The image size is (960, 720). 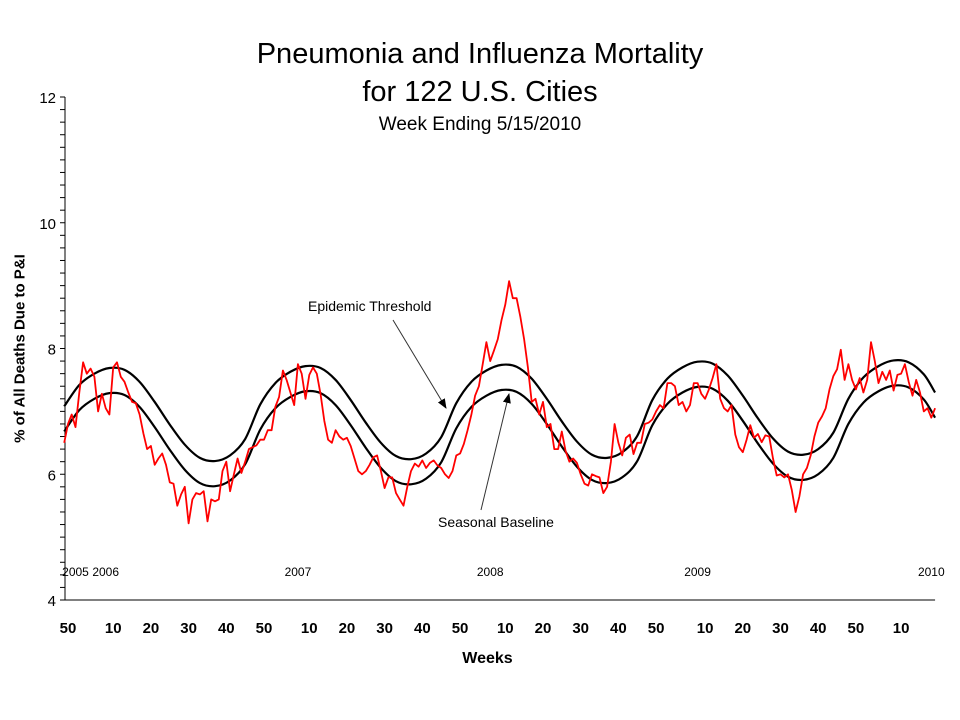 I want to click on chart-title: Pneumonia and Influenza Mortality, so click(x=480, y=54).